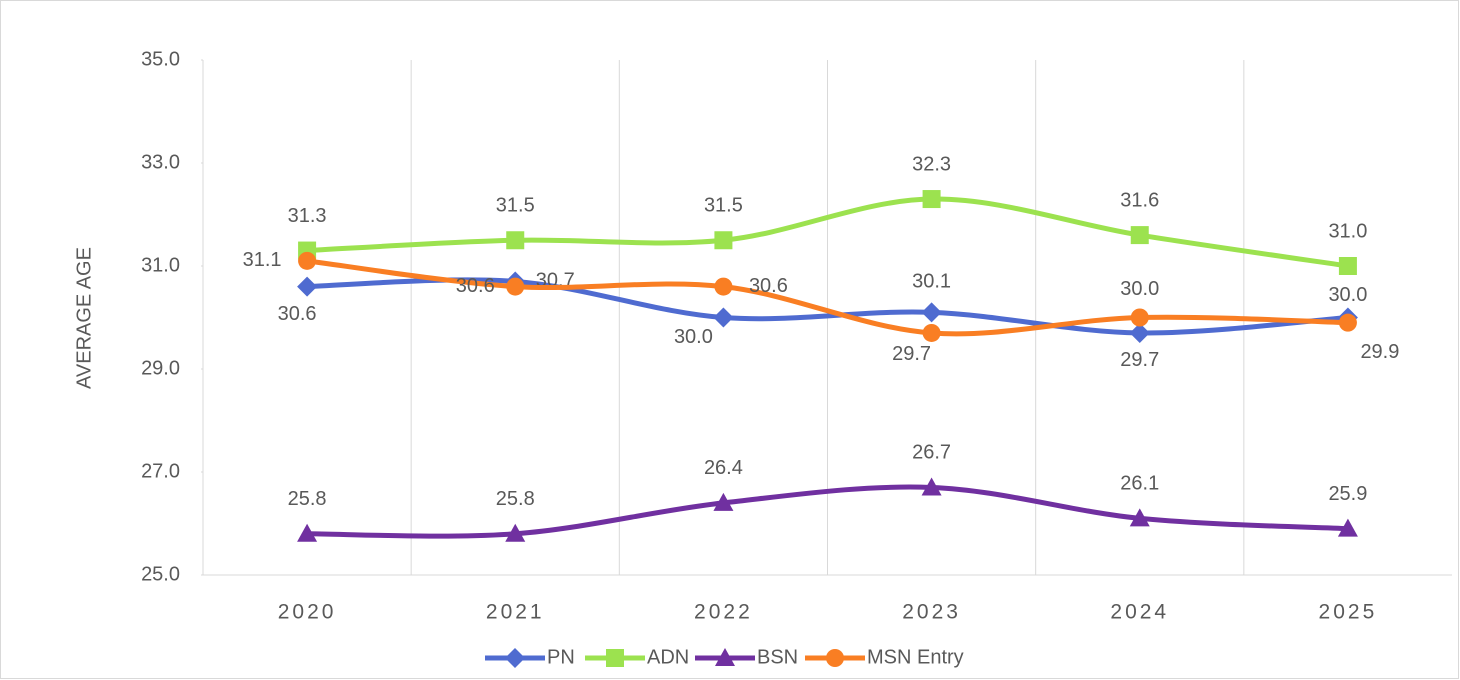  What do you see at coordinates (746, 657) in the screenshot?
I see `legend-item: BSN` at bounding box center [746, 657].